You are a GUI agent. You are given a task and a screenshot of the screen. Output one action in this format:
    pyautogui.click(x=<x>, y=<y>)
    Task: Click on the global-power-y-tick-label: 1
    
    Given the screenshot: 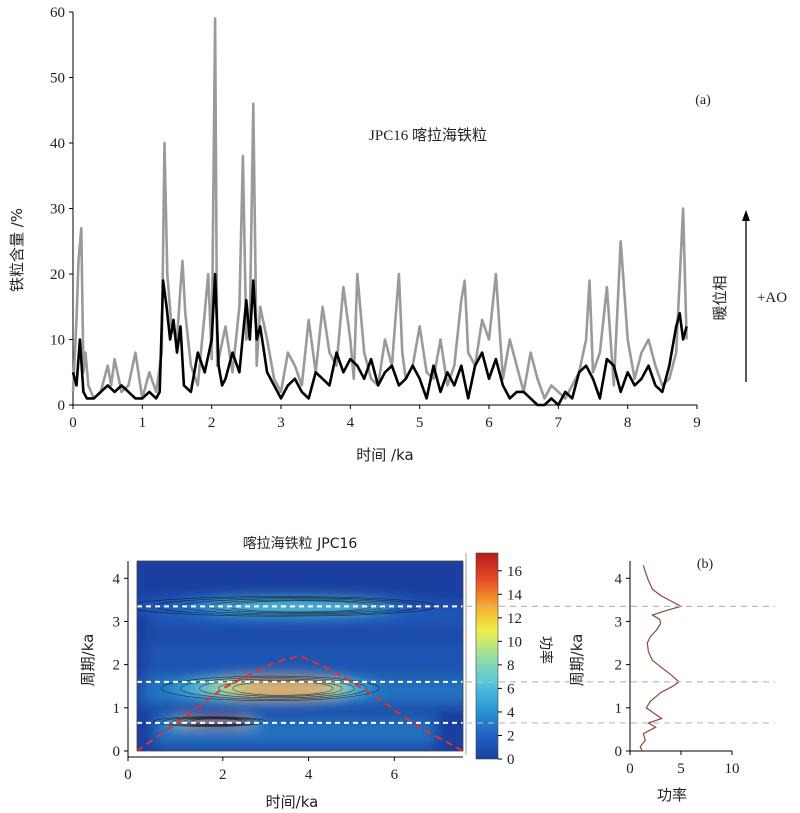 What is the action you would take?
    pyautogui.click(x=619, y=709)
    